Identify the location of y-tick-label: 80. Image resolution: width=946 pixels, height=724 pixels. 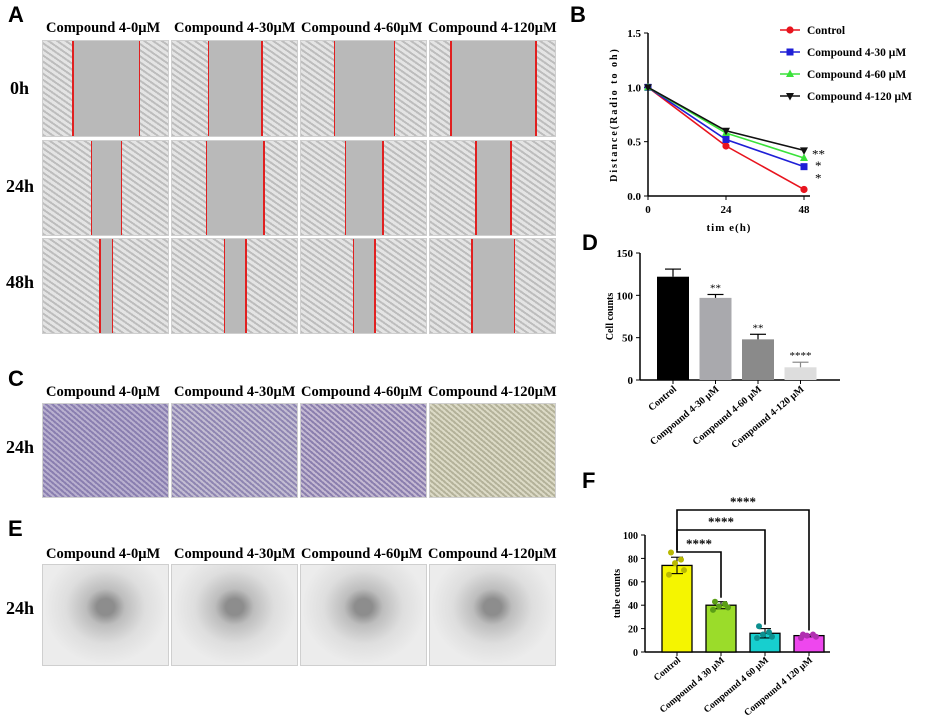
(633, 559).